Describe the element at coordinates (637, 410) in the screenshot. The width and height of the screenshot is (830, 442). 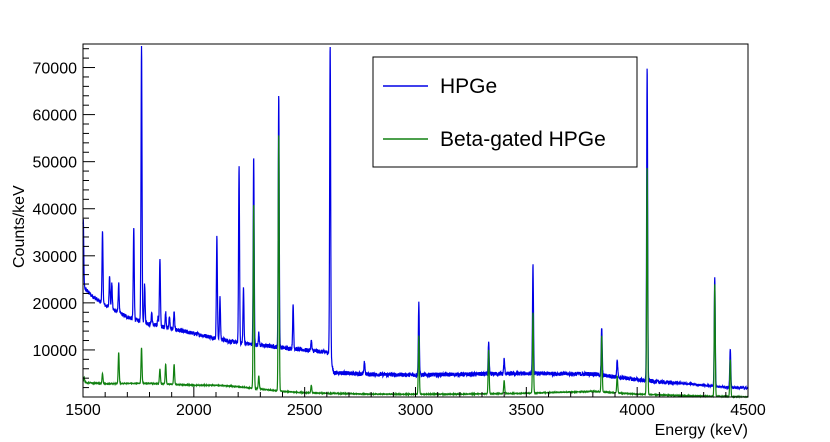
I see `x-tick-label: 4000` at that location.